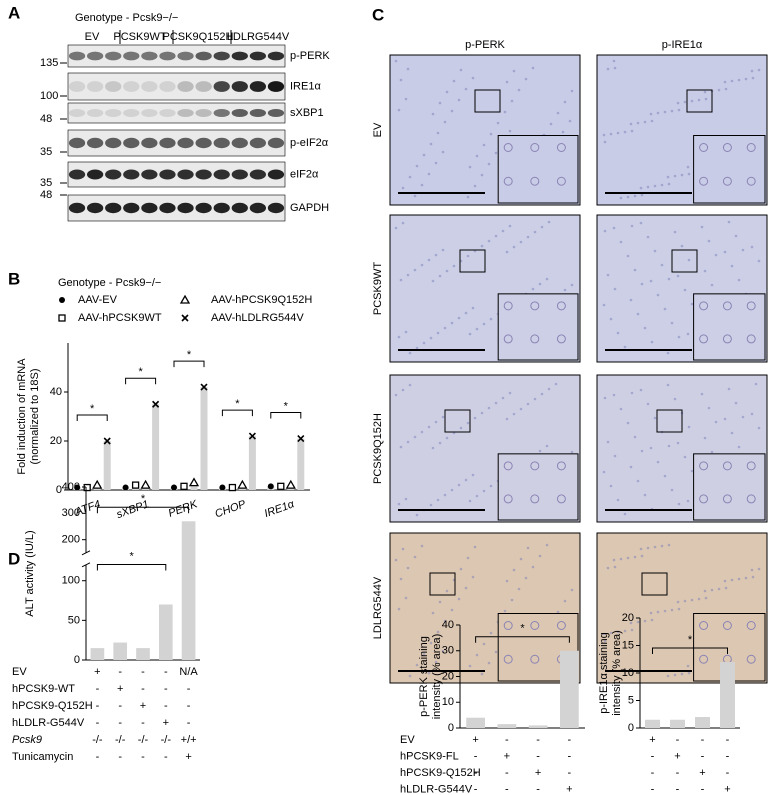 This screenshot has width=778, height=795. What do you see at coordinates (307, 113) in the screenshot?
I see `blot-label: sXBP1` at bounding box center [307, 113].